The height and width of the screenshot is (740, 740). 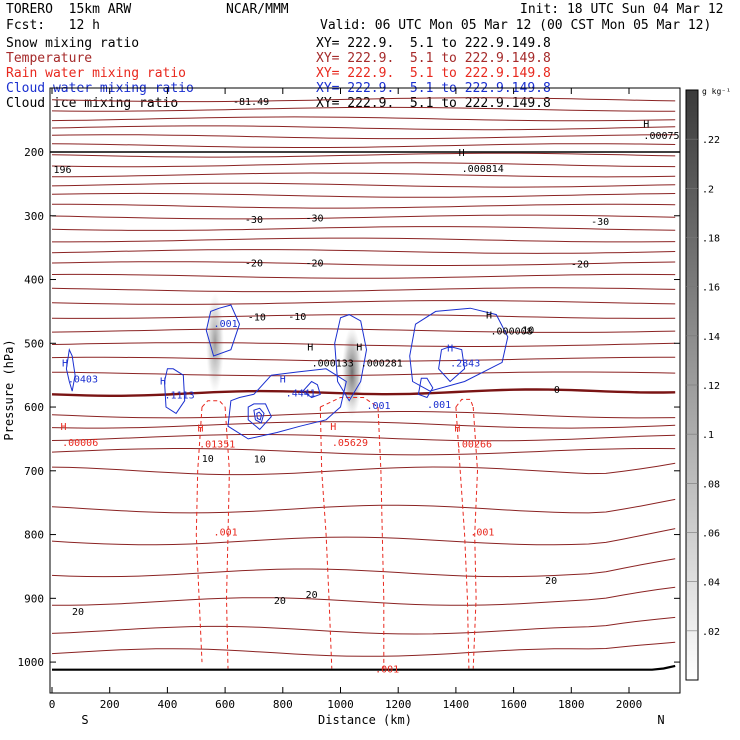 What do you see at coordinates (333, 363) in the screenshot?
I see `max-value-label: .000133` at bounding box center [333, 363].